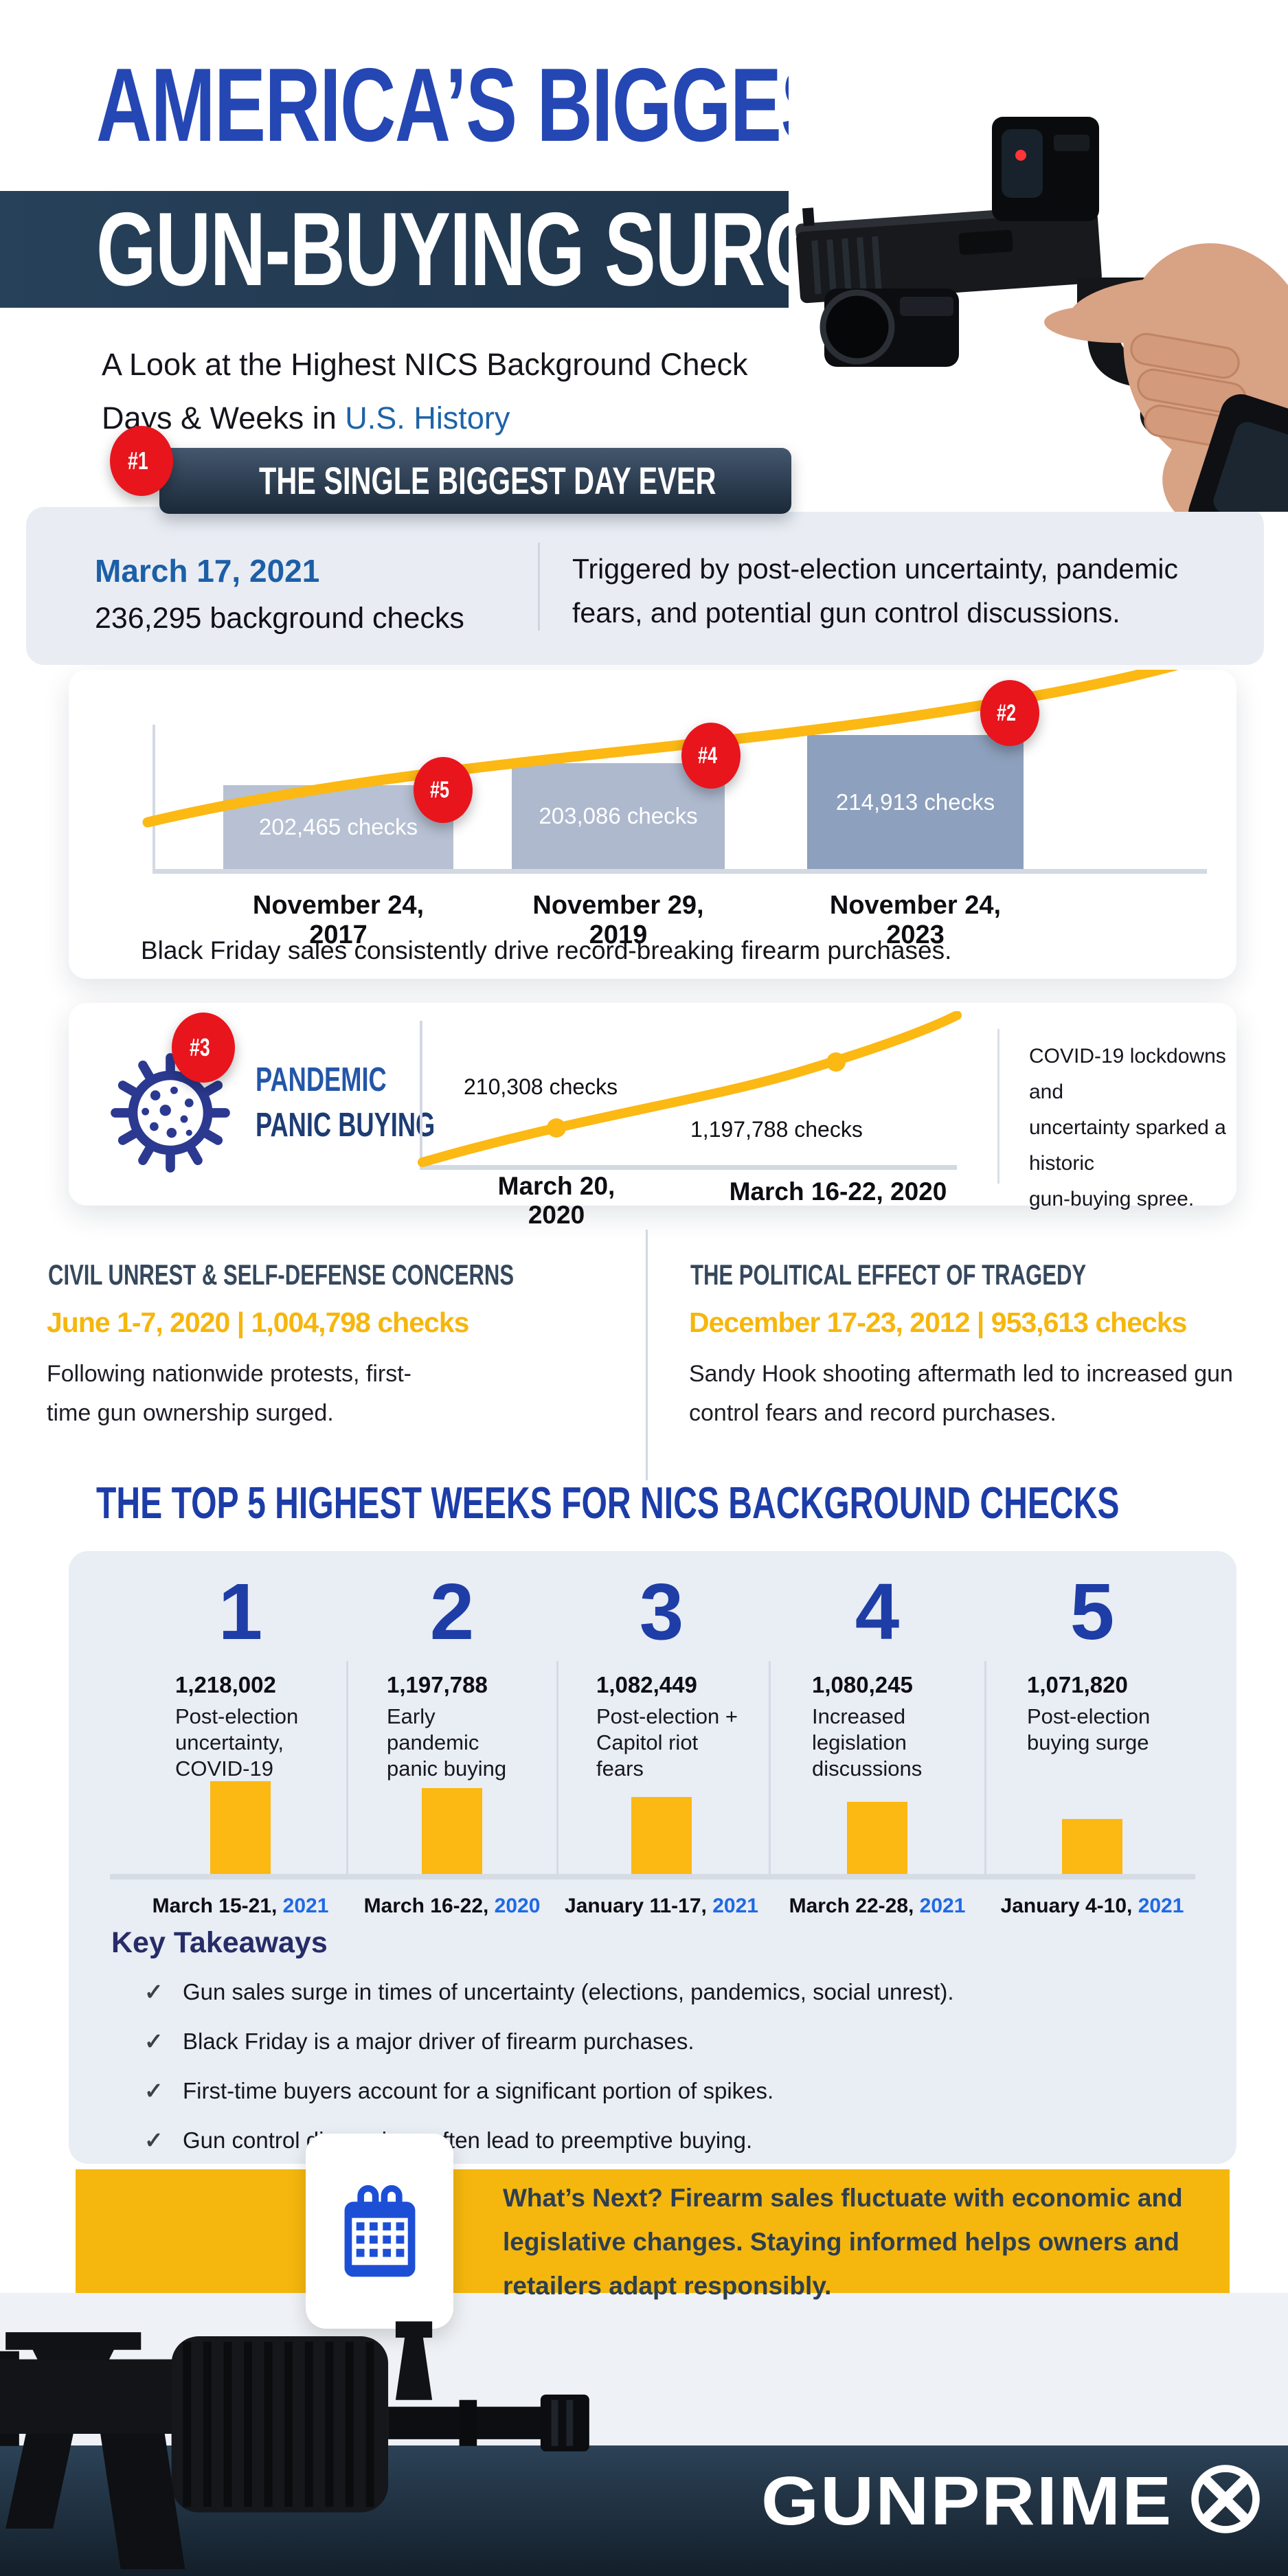 This screenshot has height=2576, width=1288. I want to click on tragedy-highlight: December 17-23, 2012 | 953,613 checks, so click(938, 1322).